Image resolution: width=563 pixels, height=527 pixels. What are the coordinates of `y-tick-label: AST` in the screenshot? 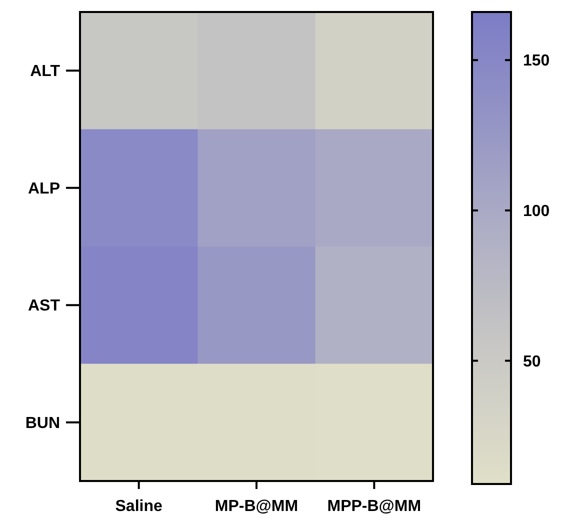 It's located at (44, 306).